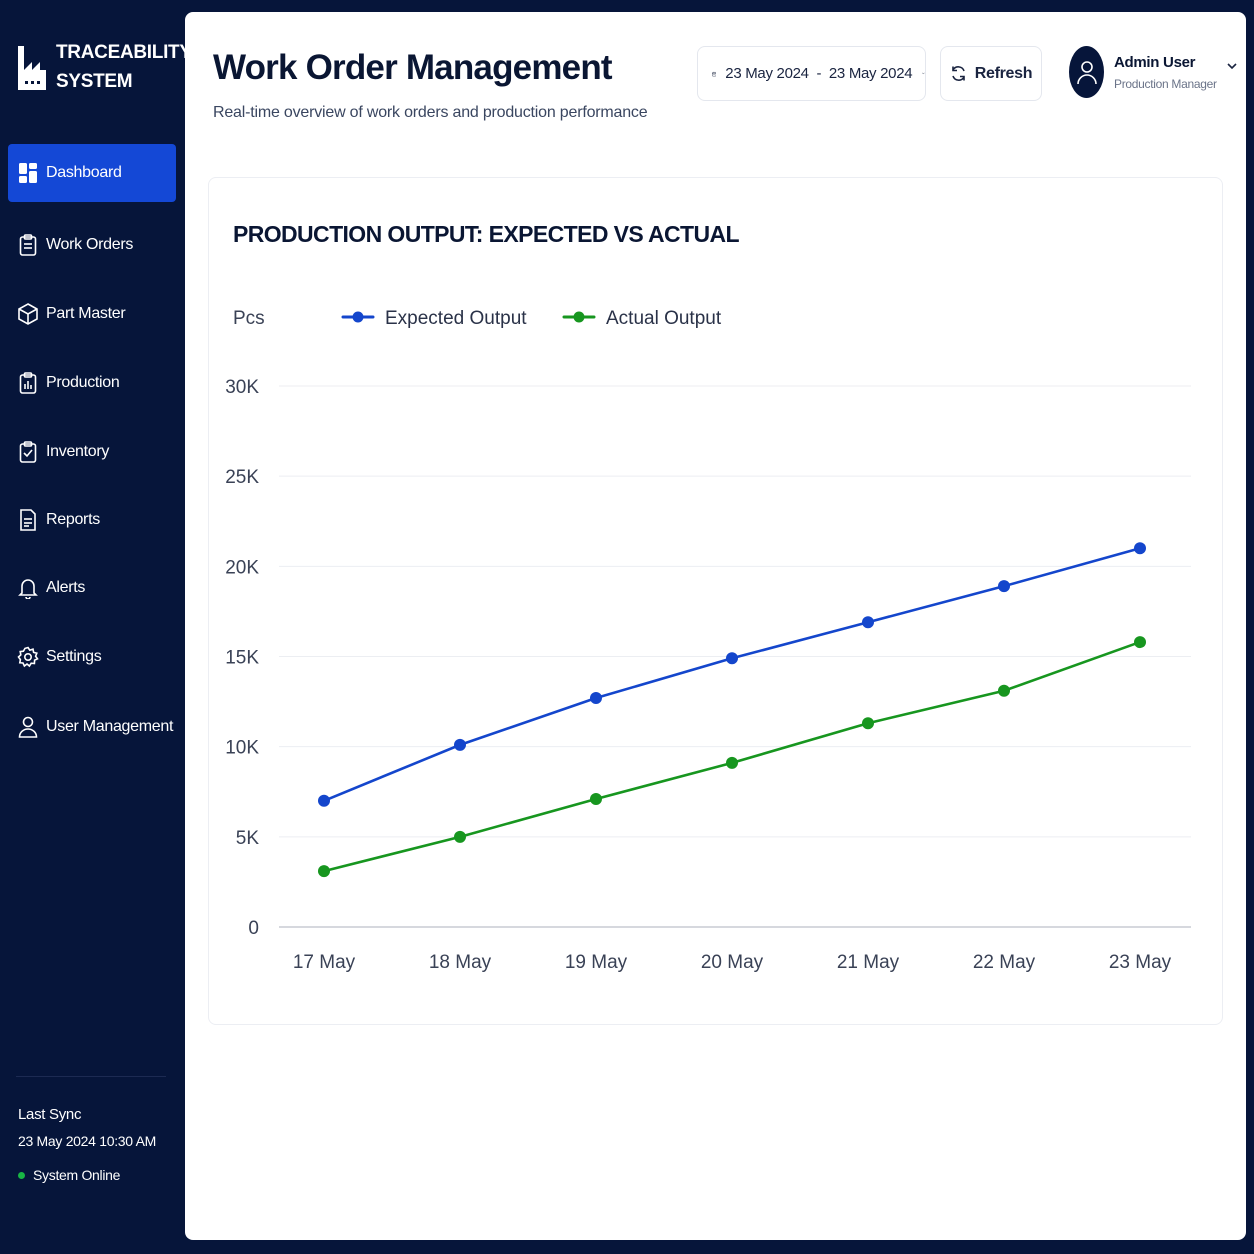 This screenshot has height=1254, width=1254. Describe the element at coordinates (242, 748) in the screenshot. I see `y-tick-label: 10K` at that location.